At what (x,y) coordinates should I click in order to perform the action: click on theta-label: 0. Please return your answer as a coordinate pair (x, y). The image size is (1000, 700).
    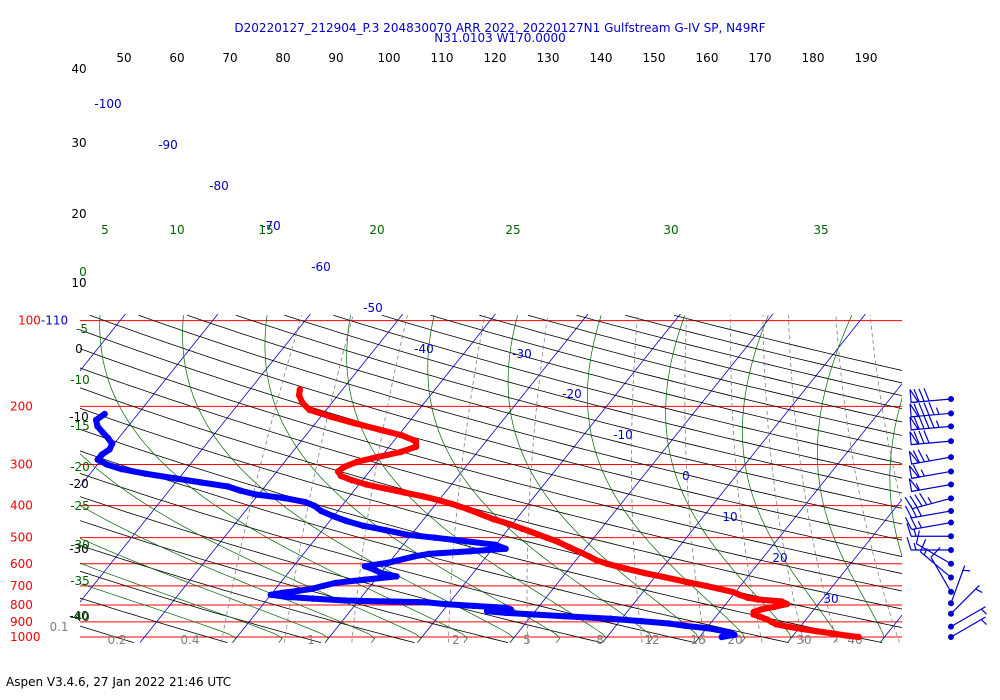
    Looking at the image, I should click on (79, 349).